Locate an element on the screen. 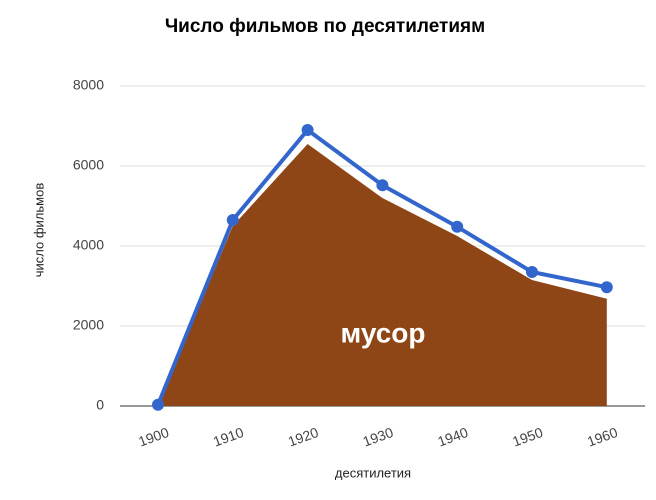  x-tick-label: 1950 is located at coordinates (527, 437).